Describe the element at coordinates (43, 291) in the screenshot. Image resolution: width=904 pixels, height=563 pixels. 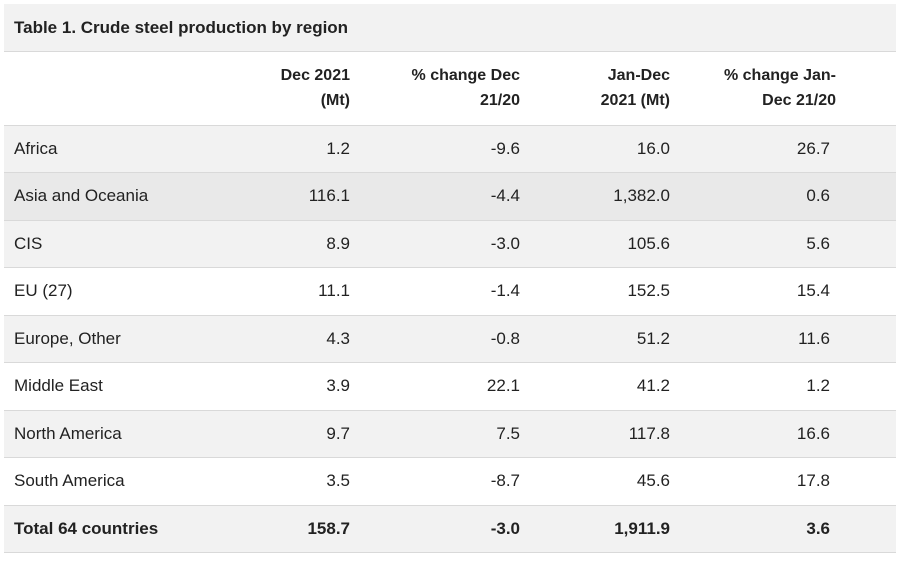
I see `cell-region: EU (27)` at that location.